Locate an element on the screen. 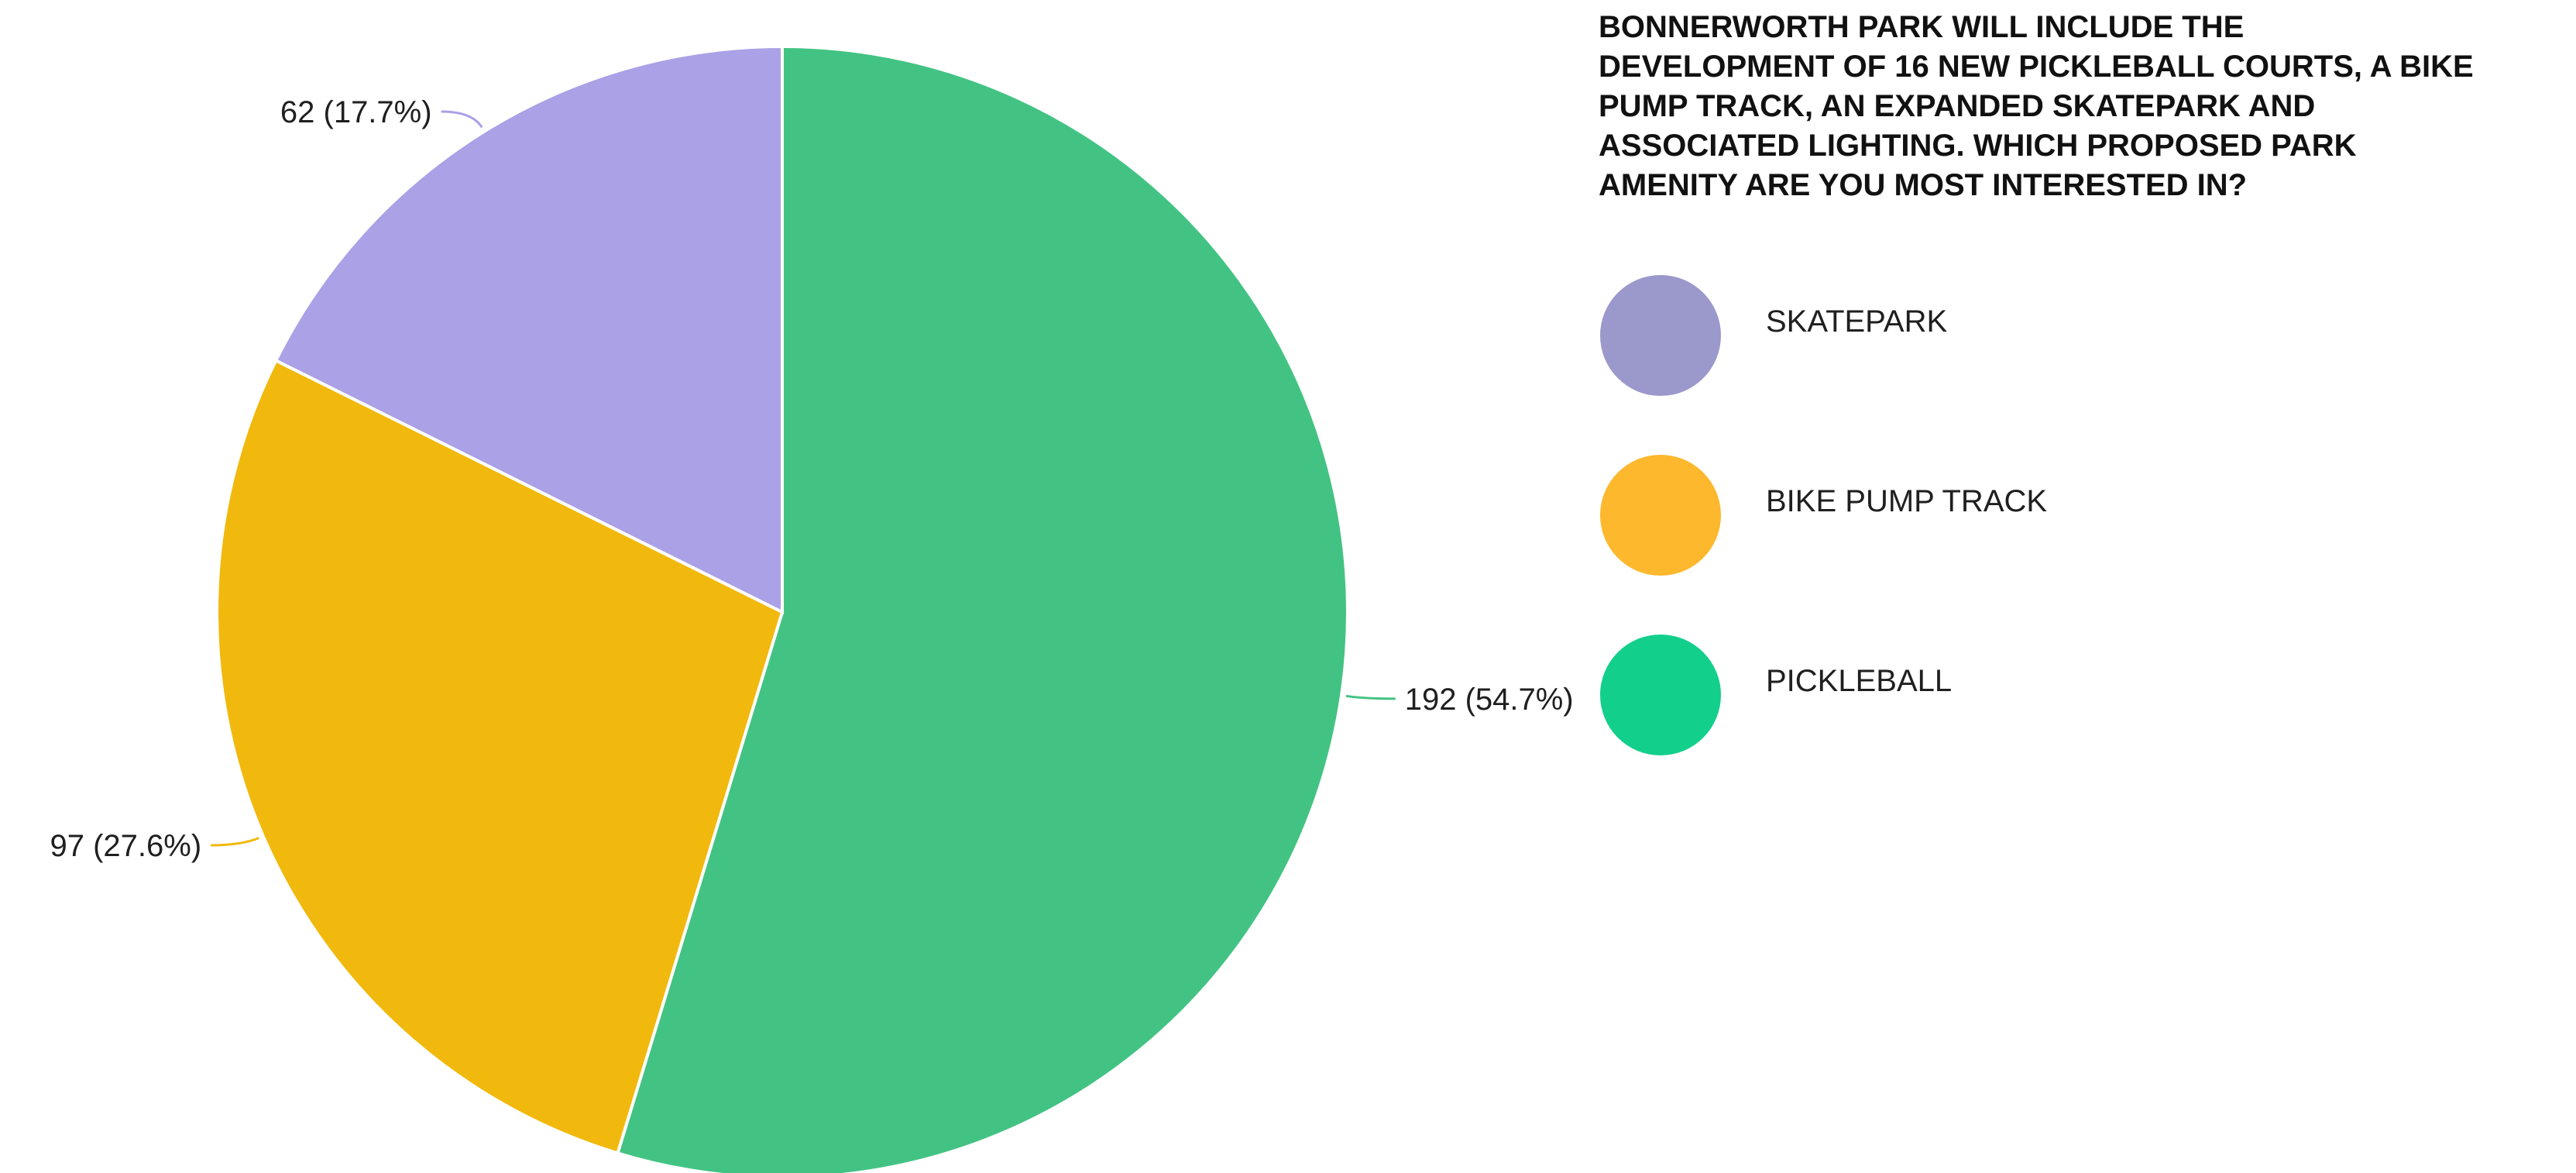  leader-line-skatepark is located at coordinates (462, 119).